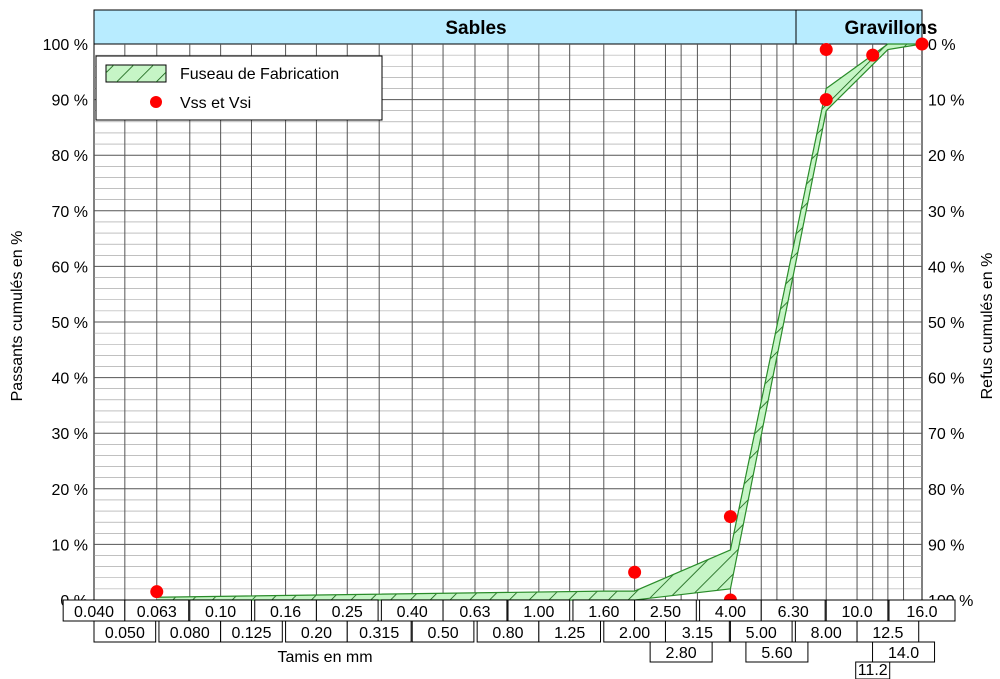 The image size is (1000, 679). Describe the element at coordinates (17, 316) in the screenshot. I see `y-axis-left-title: Passants cumulés en %` at that location.